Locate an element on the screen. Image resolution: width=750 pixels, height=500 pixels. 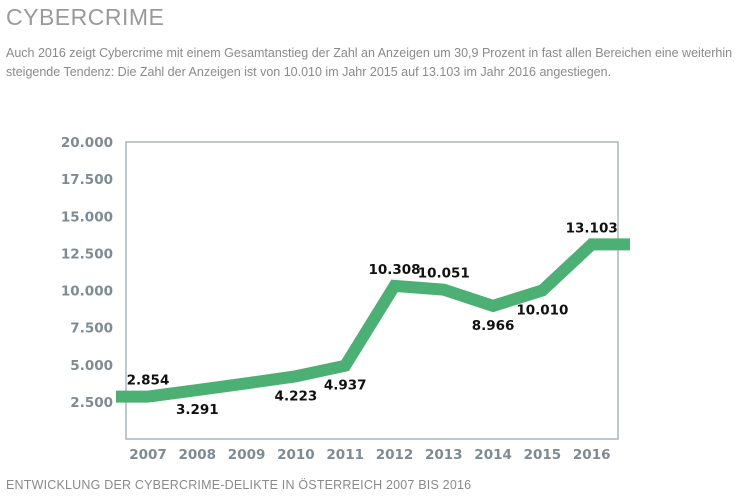
data-label: 10.308 is located at coordinates (394, 270).